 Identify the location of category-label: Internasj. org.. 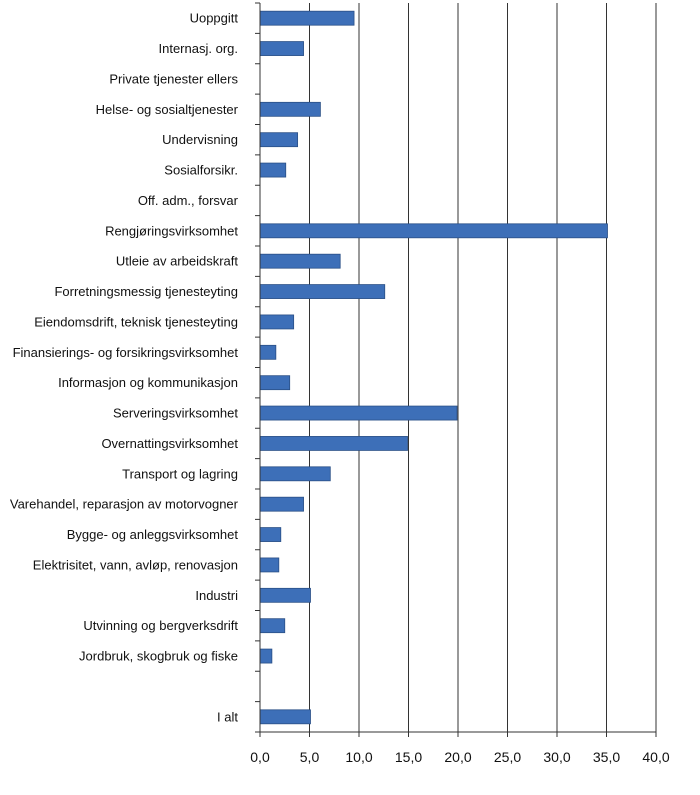
(199, 48).